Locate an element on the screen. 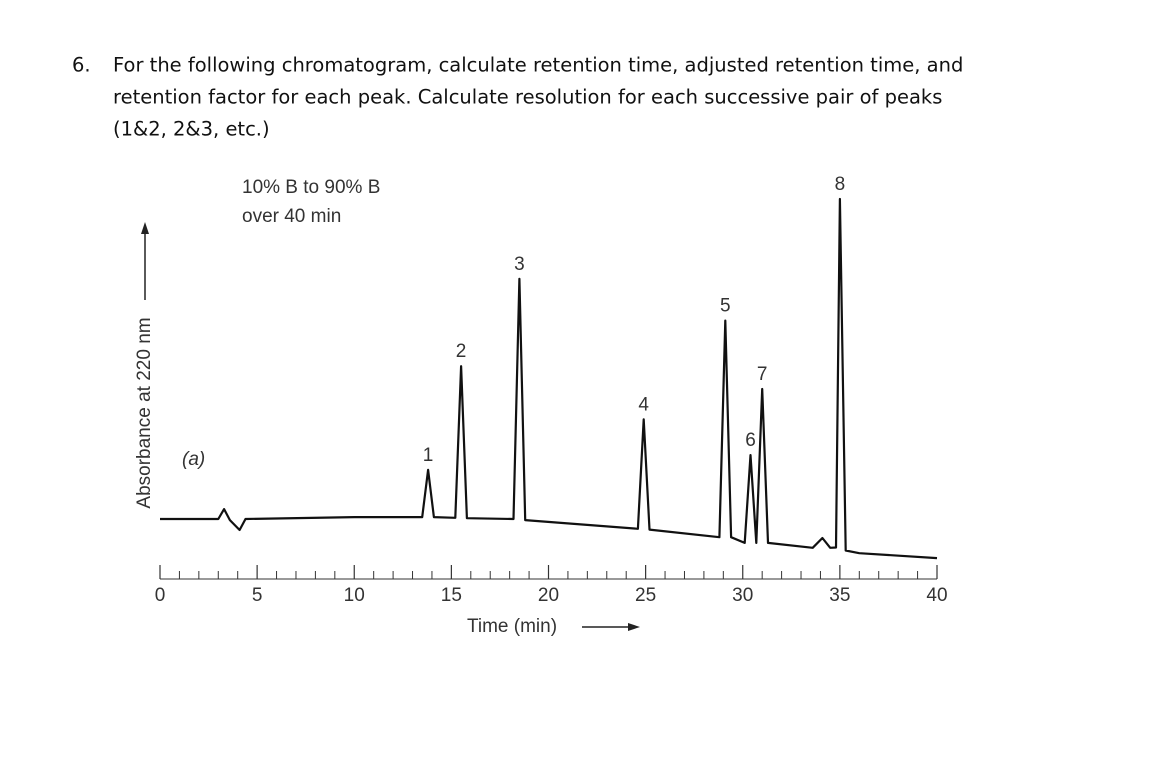 Image resolution: width=1158 pixels, height=778 pixels. peak-label: 5 is located at coordinates (725, 306).